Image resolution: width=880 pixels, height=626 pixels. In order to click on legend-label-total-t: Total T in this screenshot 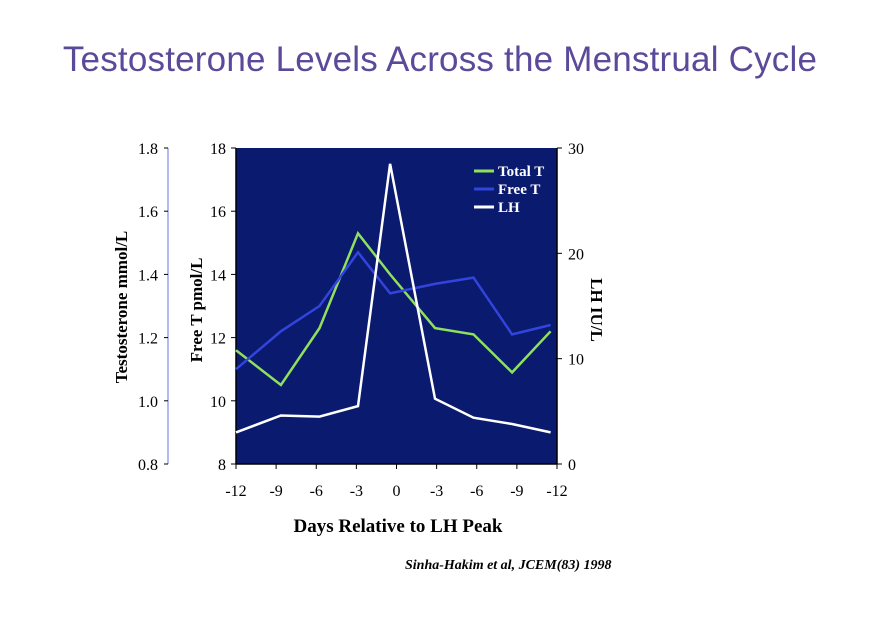, I will do `click(521, 172)`.